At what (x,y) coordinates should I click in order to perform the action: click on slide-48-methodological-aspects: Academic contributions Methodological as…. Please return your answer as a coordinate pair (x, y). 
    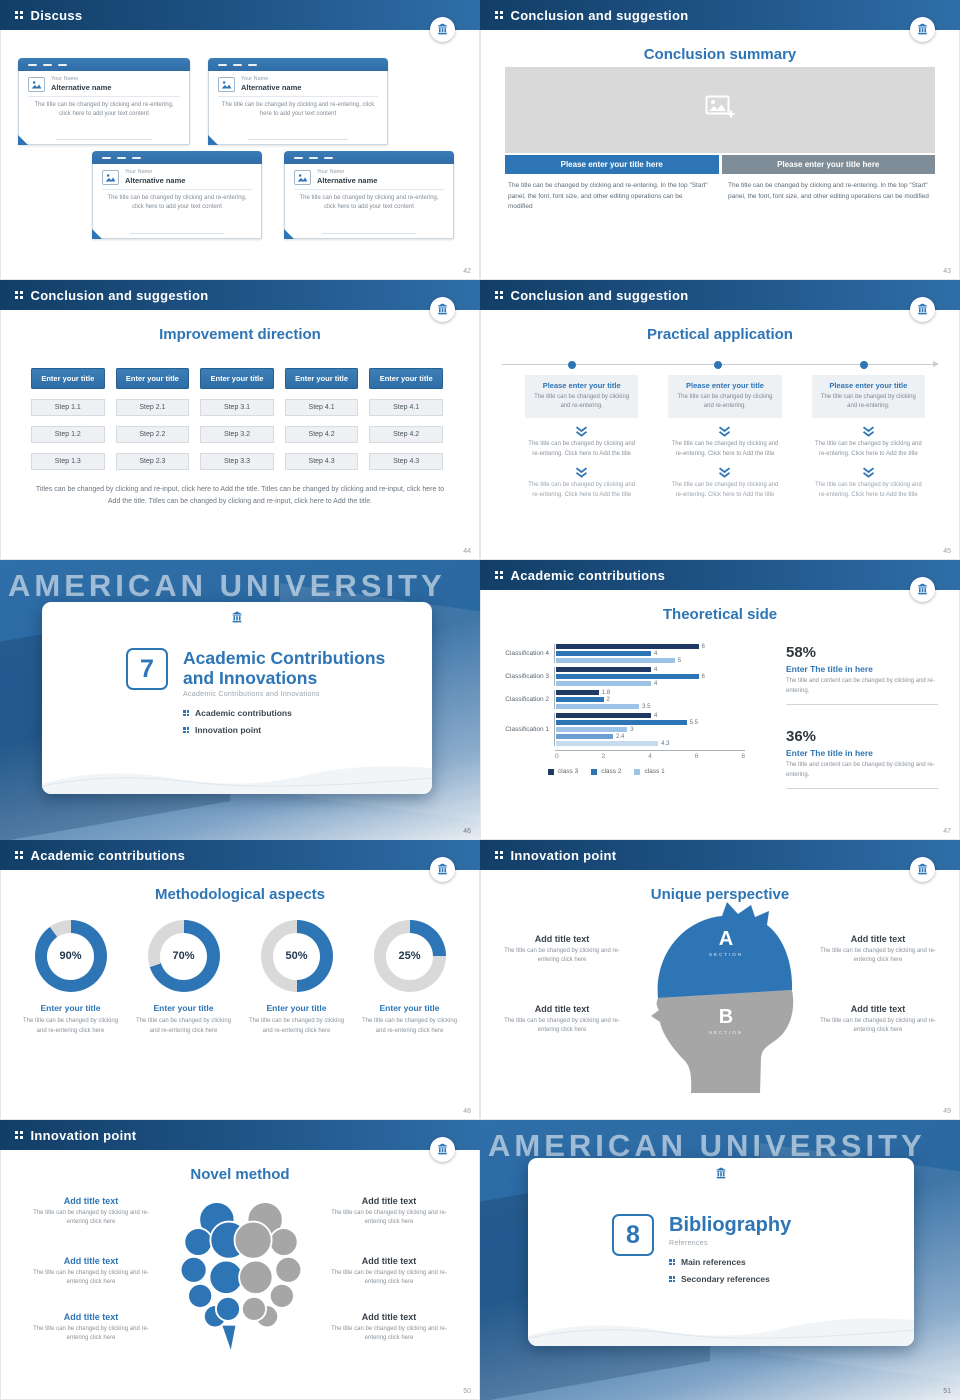
    Looking at the image, I should click on (240, 980).